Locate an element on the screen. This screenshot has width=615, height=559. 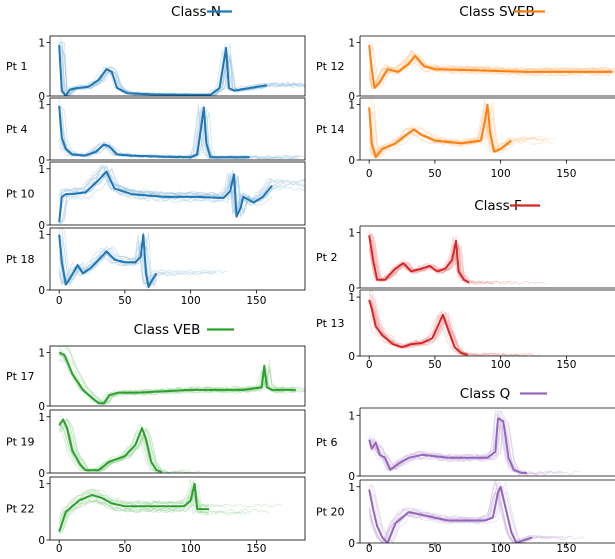
subplot: 0 1 Pt 22 is located at coordinates (156, 511).